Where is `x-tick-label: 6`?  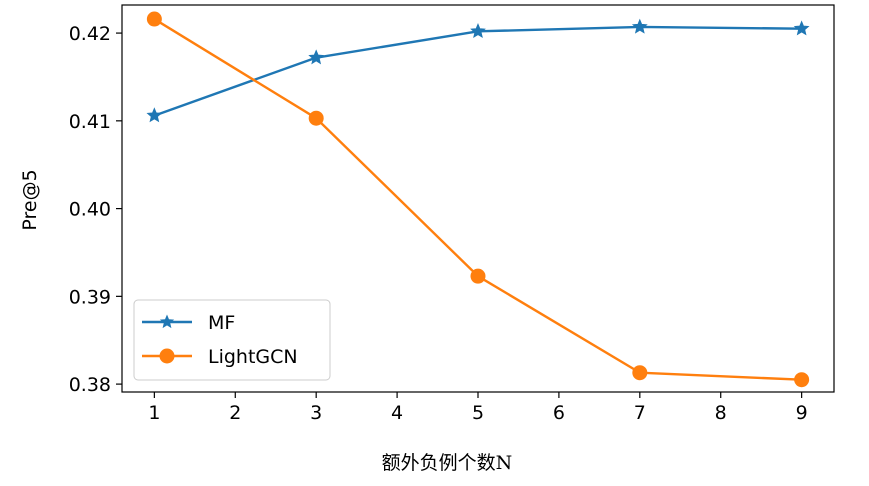 x-tick-label: 6 is located at coordinates (559, 413).